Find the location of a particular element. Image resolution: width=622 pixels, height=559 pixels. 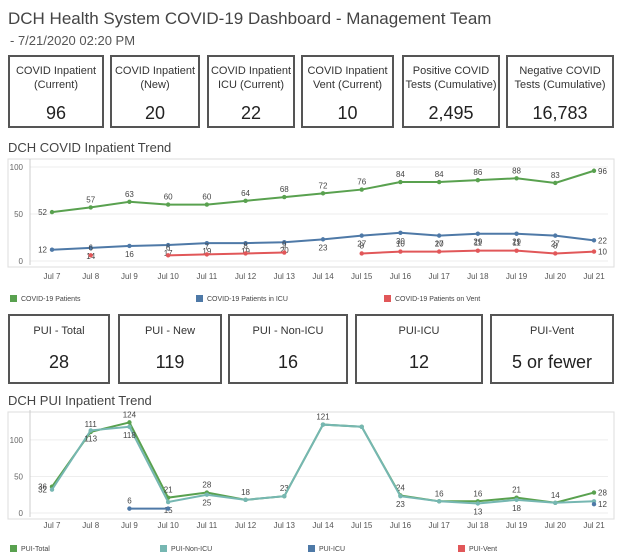

covid-19-patients-on-vent-data-label: 9 is located at coordinates (284, 245).